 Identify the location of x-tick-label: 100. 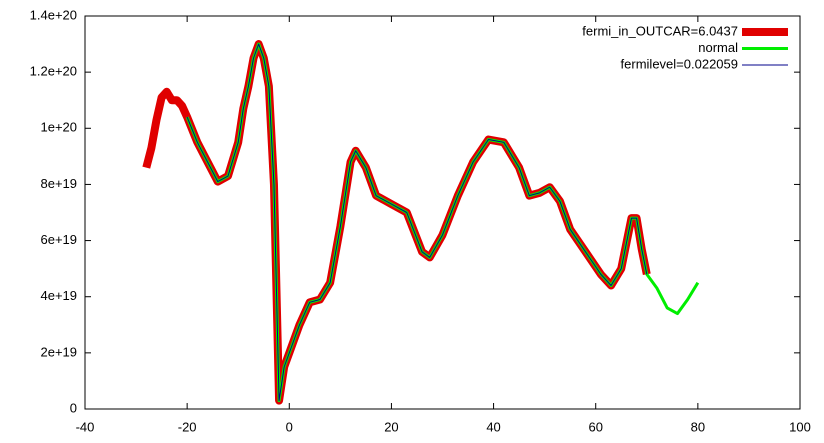
(800, 426).